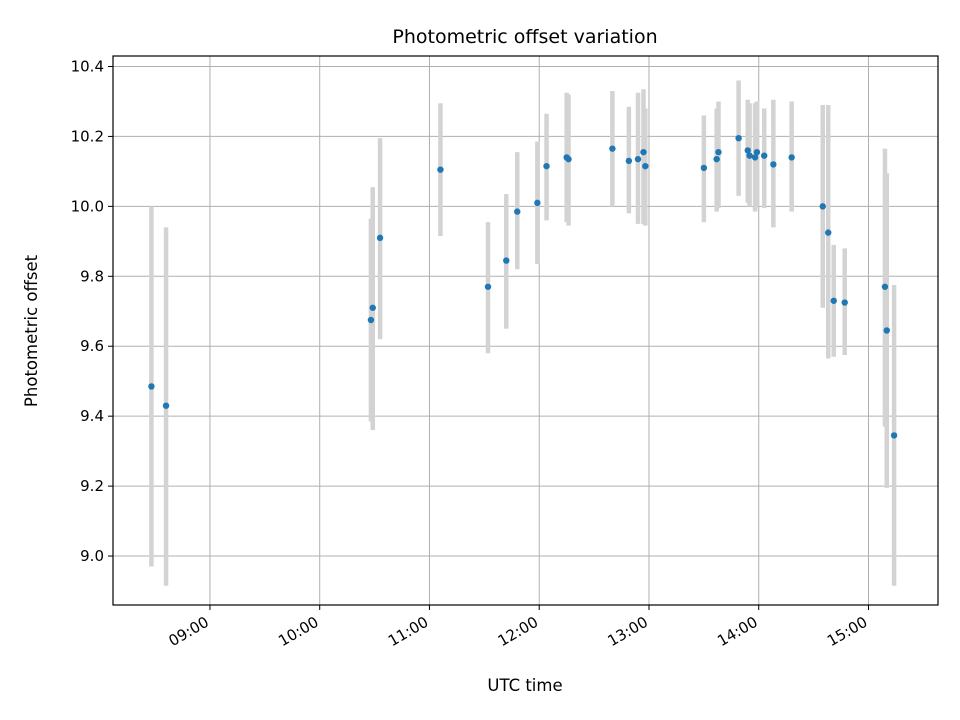  I want to click on x-axis-label: UTC time, so click(524, 685).